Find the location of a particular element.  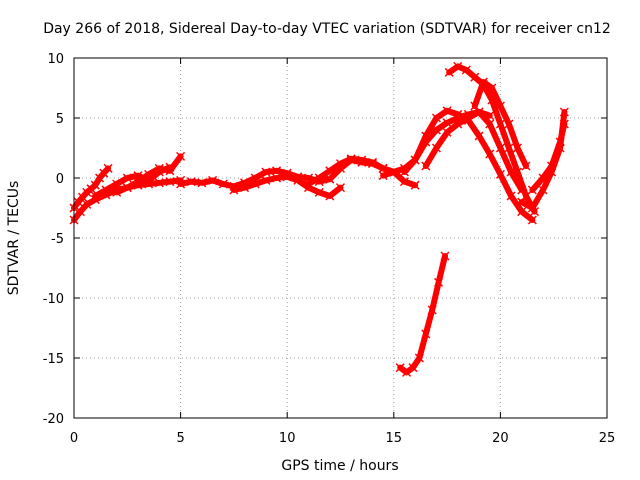

y-tick-label: -5 is located at coordinates (57, 239).